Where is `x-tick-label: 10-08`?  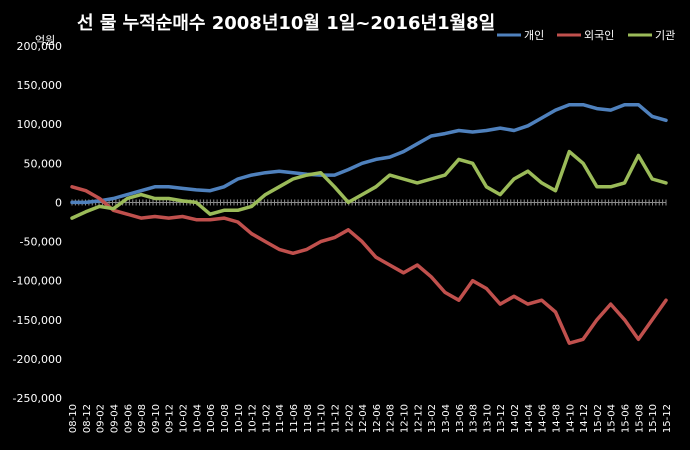
x-tick-label: 10-08 is located at coordinates (225, 418).